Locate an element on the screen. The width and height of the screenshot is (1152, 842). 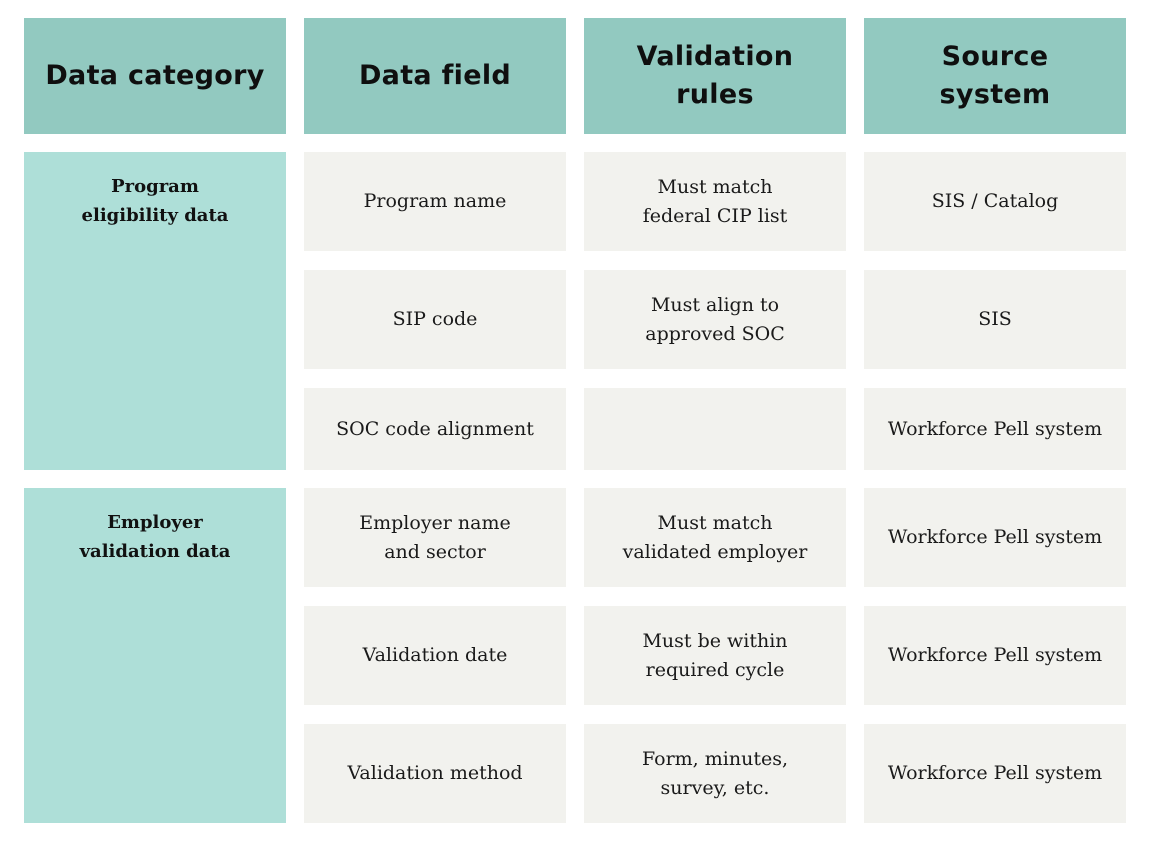
table-cell-field: Program name is located at coordinates (435, 201).